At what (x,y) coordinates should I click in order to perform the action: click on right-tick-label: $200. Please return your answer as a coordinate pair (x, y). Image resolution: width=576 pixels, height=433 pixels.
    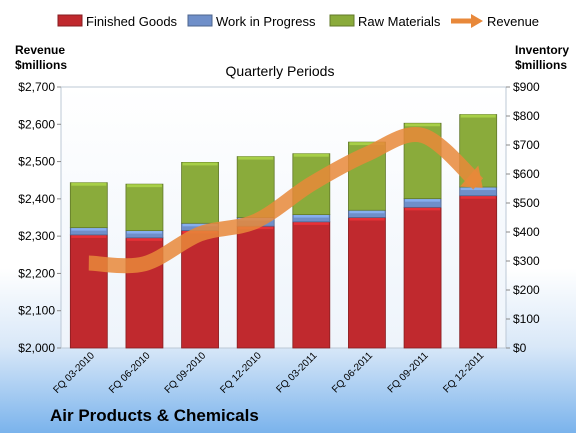
    Looking at the image, I should click on (526, 290).